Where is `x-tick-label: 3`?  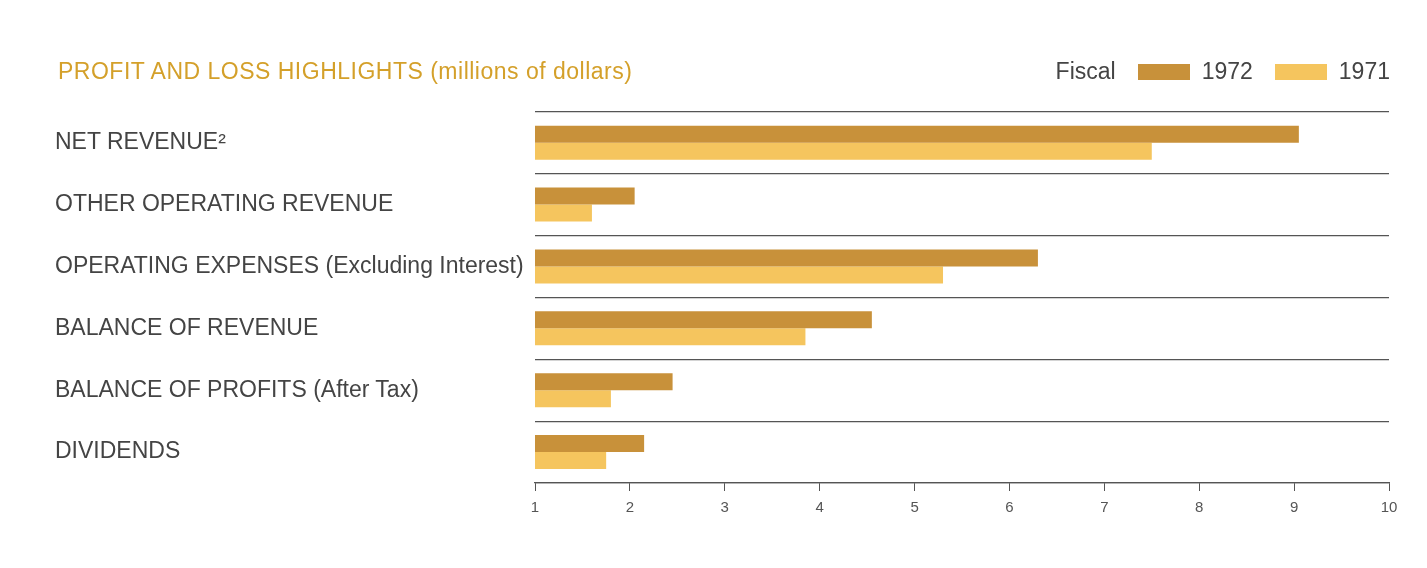
x-tick-label: 3 is located at coordinates (724, 507).